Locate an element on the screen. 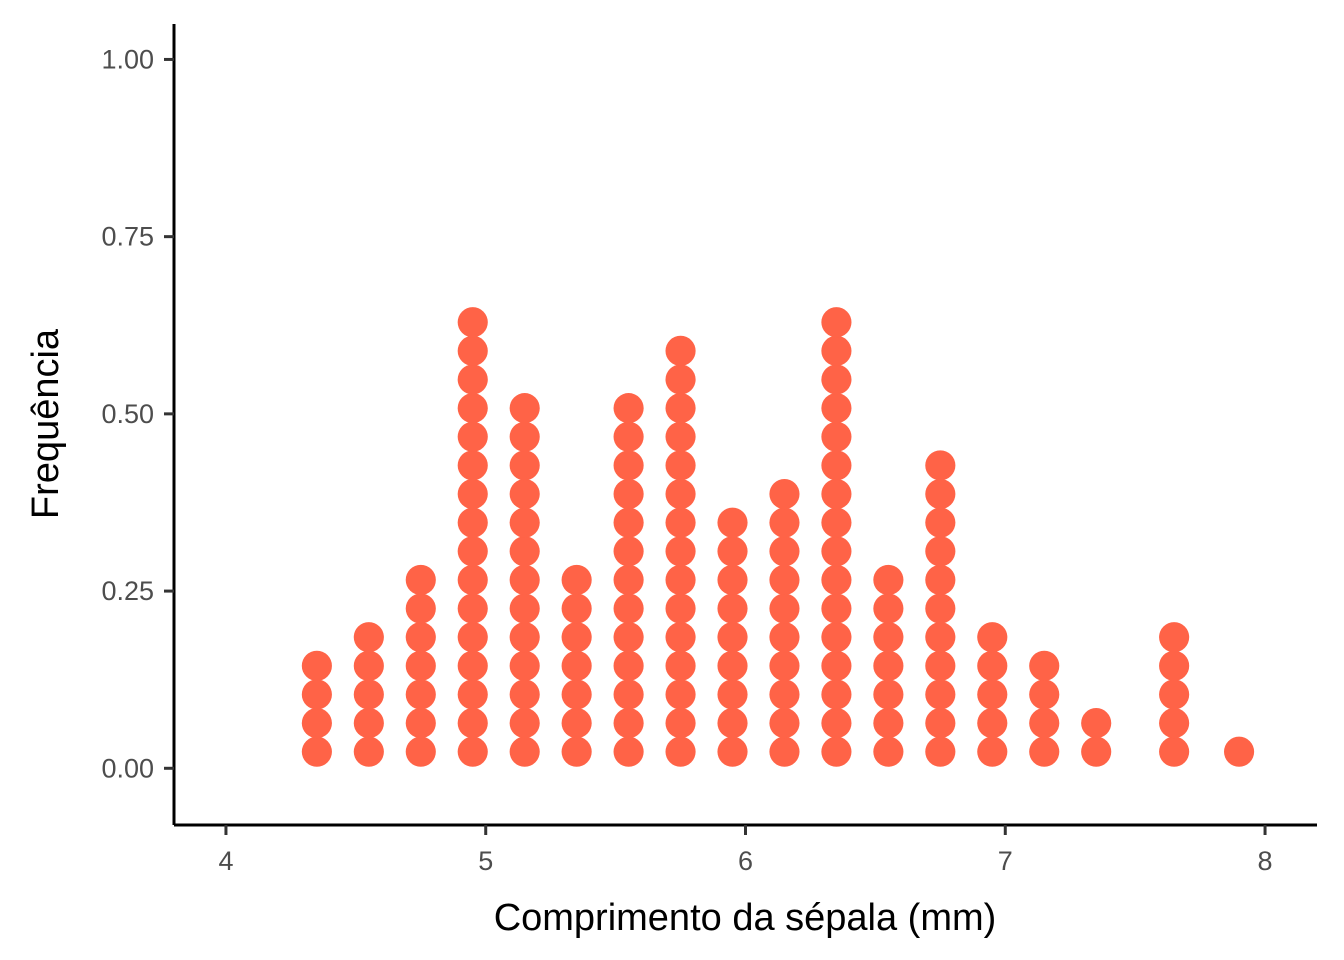  x-tick-label: 8 is located at coordinates (1265, 861).